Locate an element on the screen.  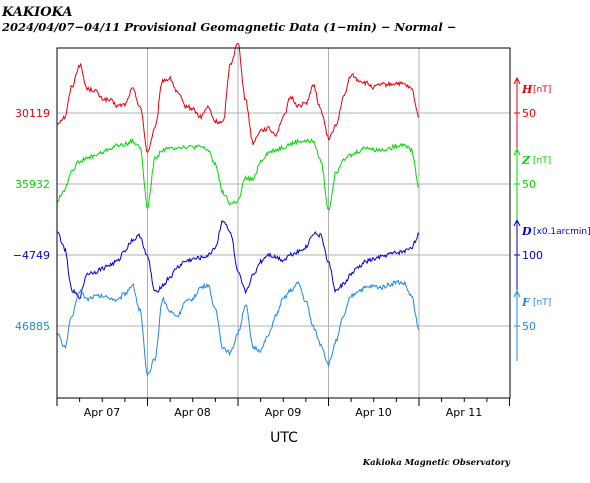
scale-label-h: 50 is located at coordinates (529, 113).